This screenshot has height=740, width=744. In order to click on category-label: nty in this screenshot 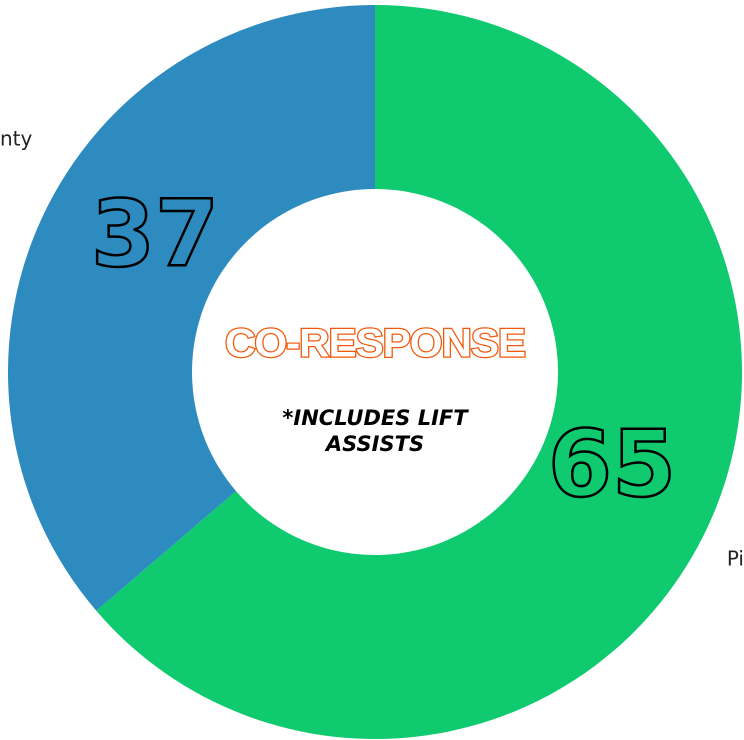, I will do `click(16, 139)`.